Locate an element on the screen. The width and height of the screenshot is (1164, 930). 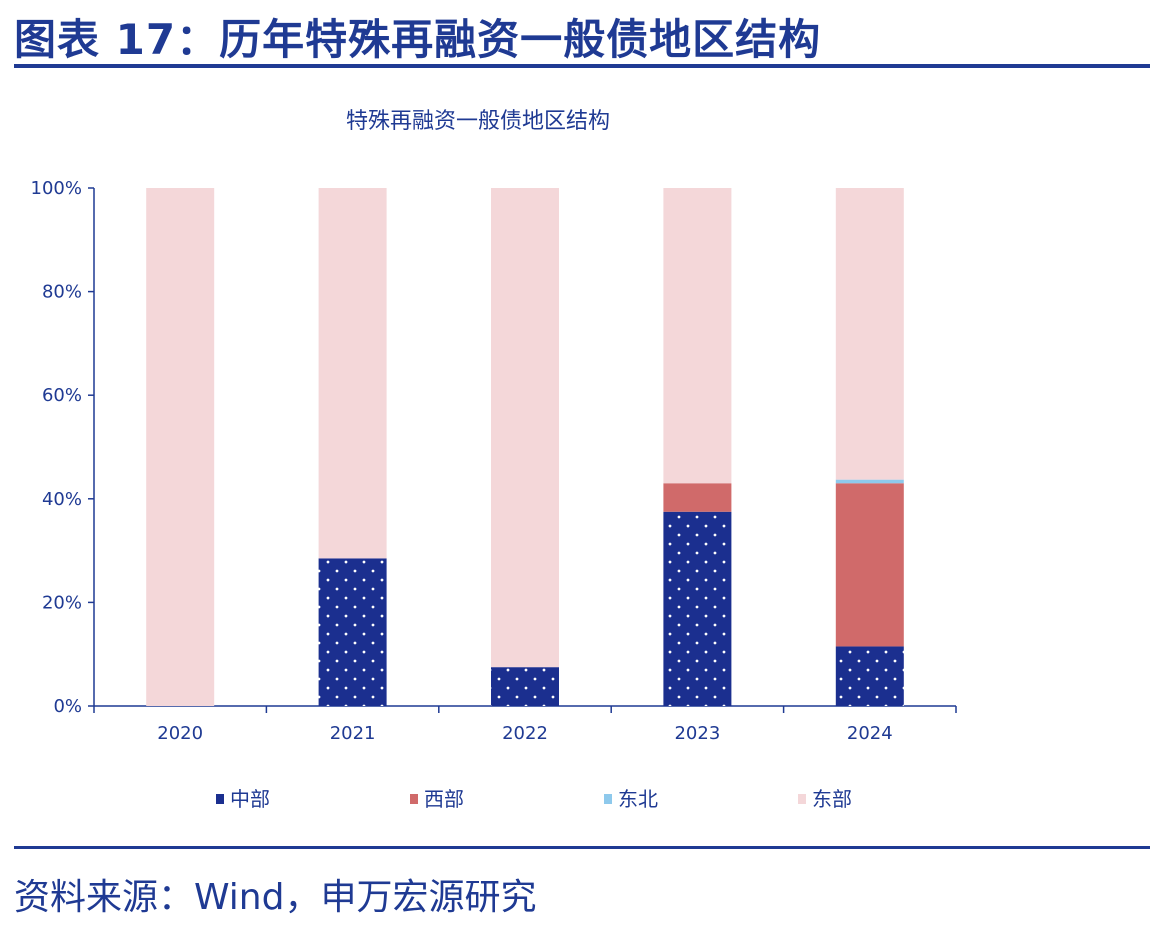
legend-label-中部: 中部 is located at coordinates (250, 799).